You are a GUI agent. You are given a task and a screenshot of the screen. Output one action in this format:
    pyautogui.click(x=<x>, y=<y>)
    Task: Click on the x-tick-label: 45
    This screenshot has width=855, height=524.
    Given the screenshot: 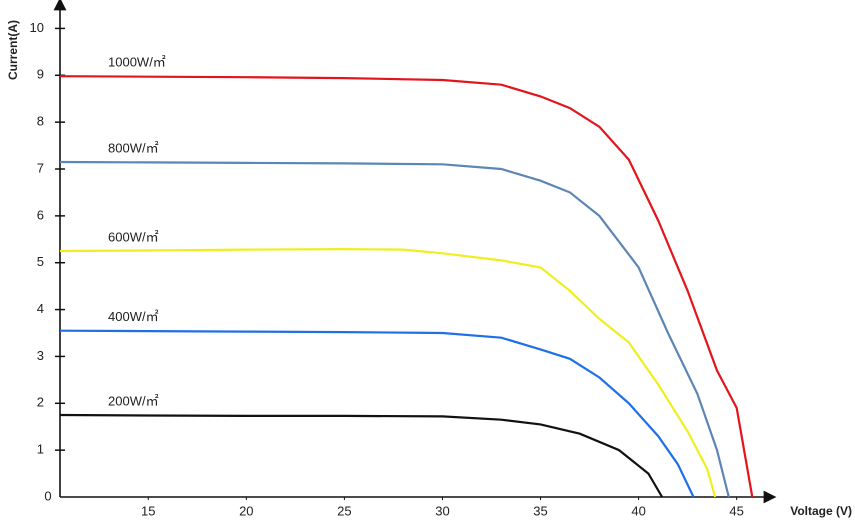 What is the action you would take?
    pyautogui.click(x=736, y=510)
    